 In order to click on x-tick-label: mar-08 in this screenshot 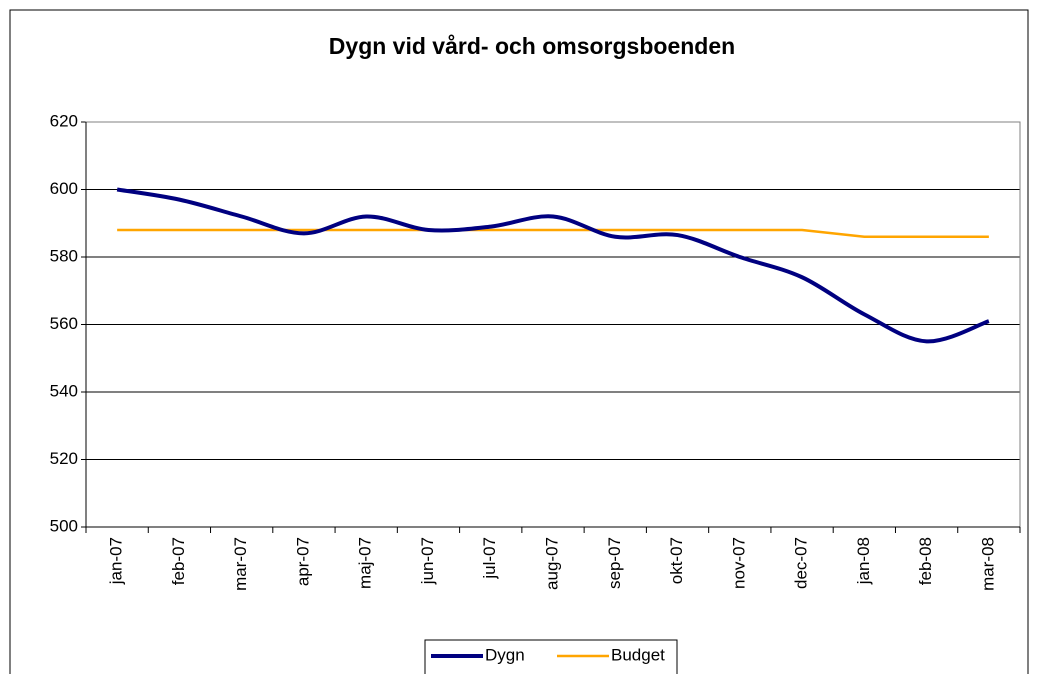, I will do `click(987, 564)`.